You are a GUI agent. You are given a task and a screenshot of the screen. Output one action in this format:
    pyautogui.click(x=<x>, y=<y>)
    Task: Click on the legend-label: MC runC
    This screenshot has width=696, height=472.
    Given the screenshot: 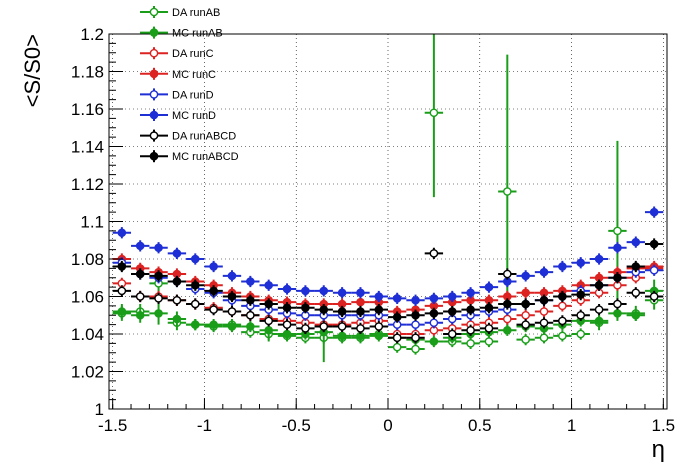 What is the action you would take?
    pyautogui.click(x=194, y=75)
    